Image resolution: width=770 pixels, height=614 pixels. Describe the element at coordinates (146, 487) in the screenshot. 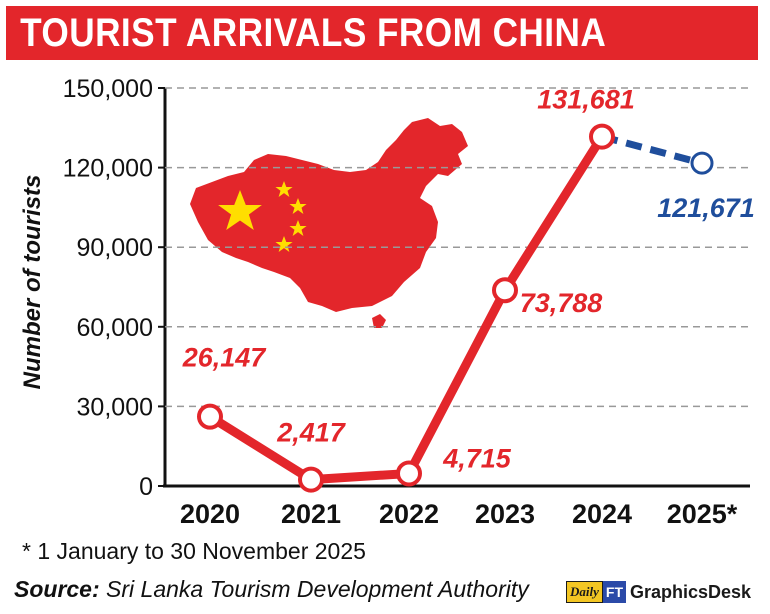

I see `y-tick-label: 0` at that location.